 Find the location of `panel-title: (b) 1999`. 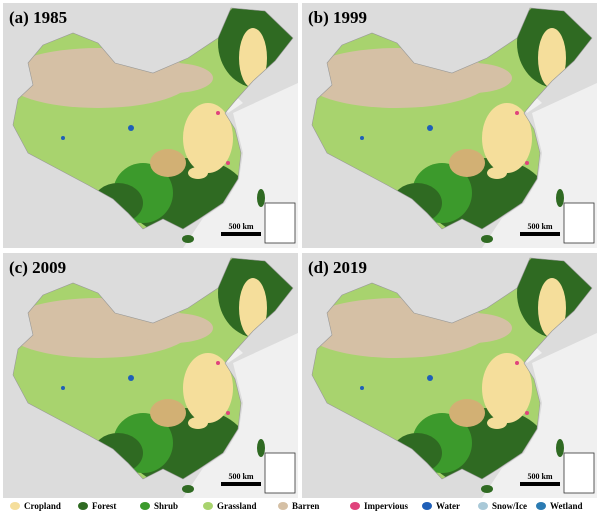

panel-title: (b) 1999 is located at coordinates (337, 17).